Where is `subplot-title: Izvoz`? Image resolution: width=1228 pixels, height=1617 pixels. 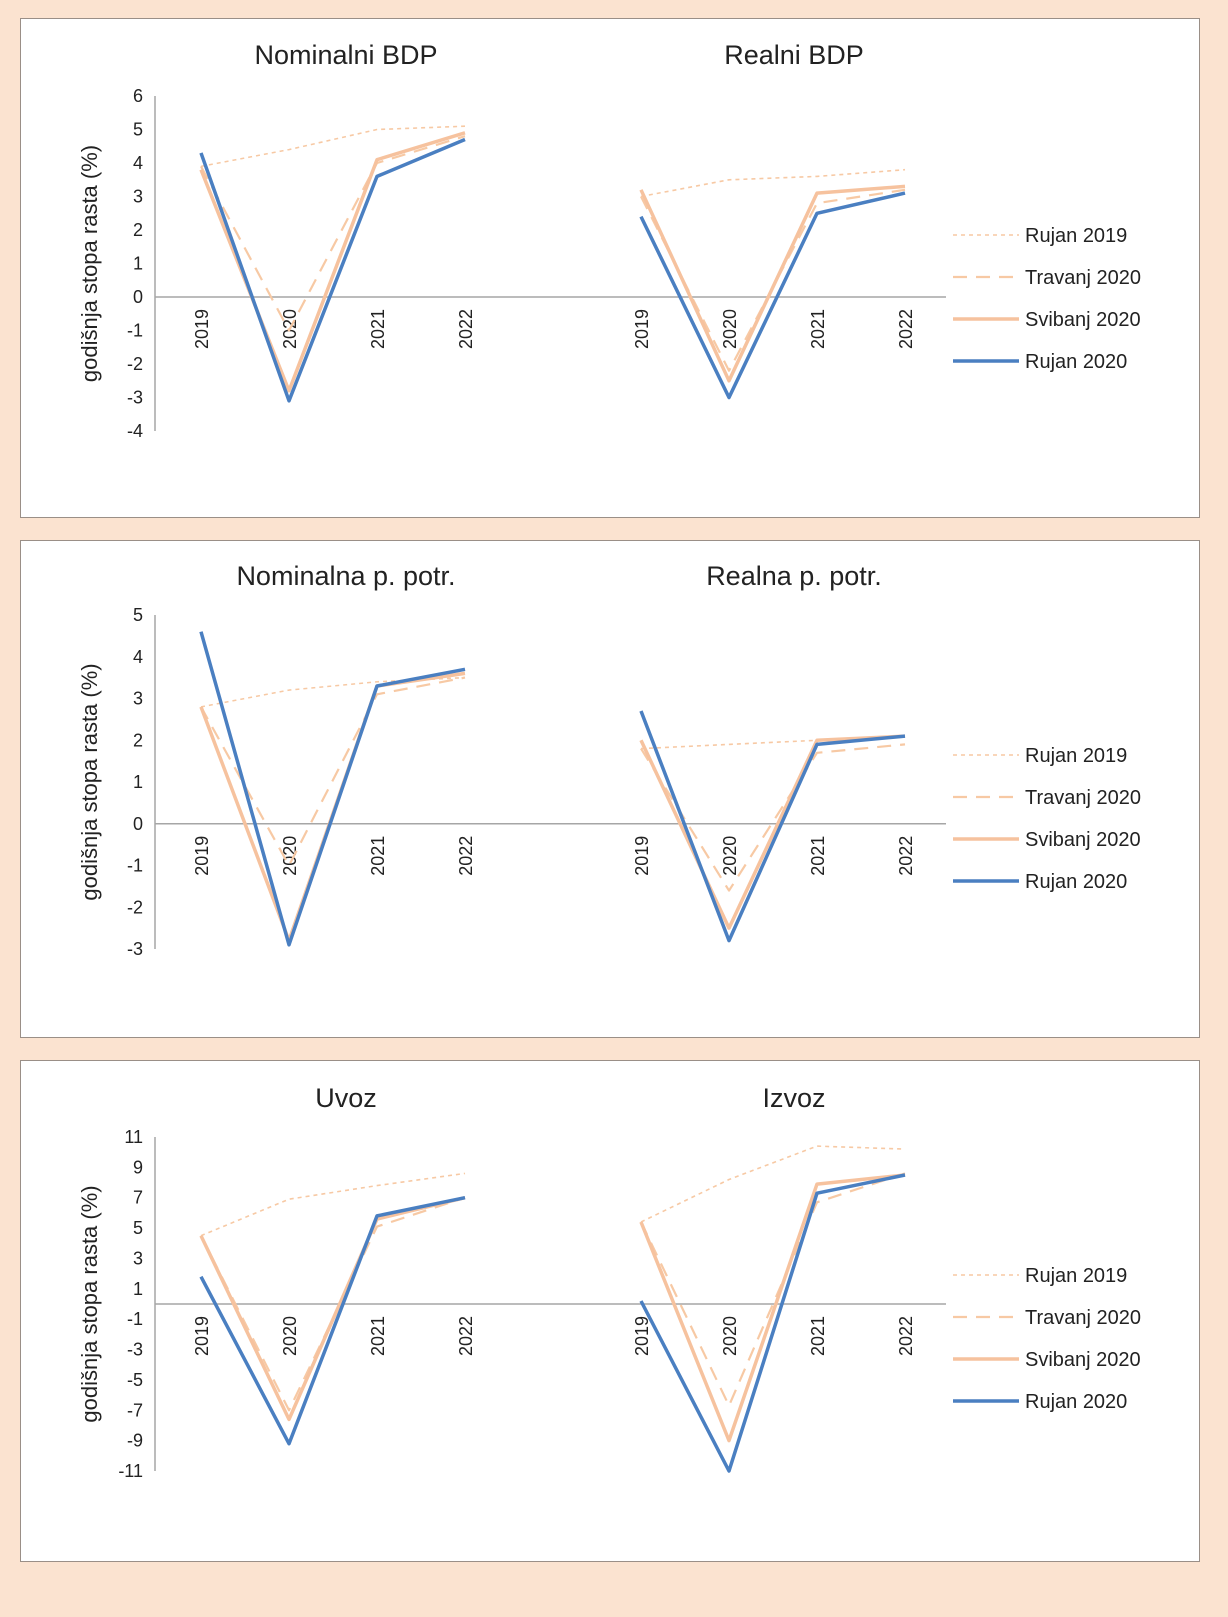
subplot-title: Izvoz is located at coordinates (793, 1098).